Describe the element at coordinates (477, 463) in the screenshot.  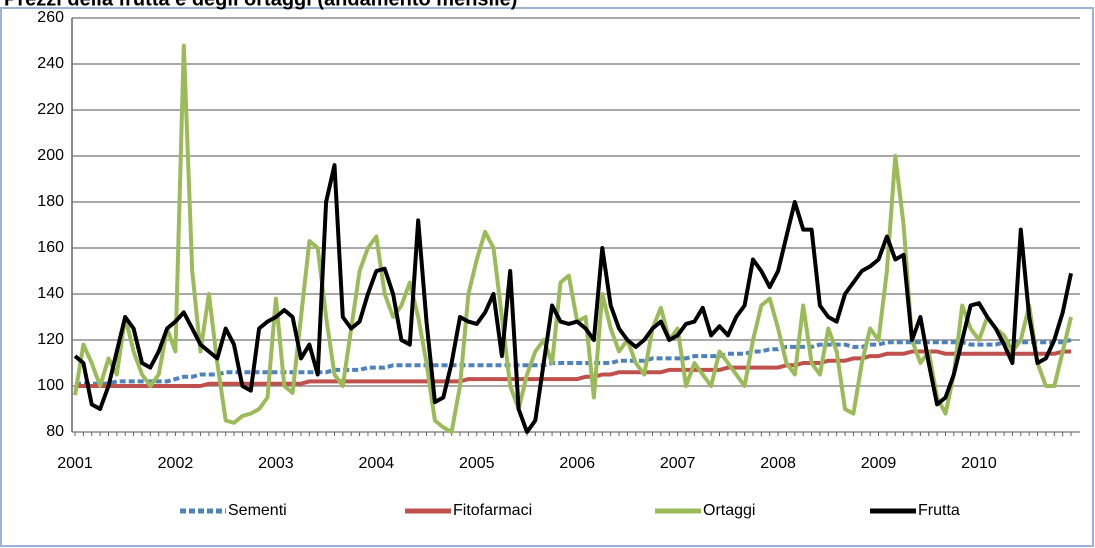
I see `x-tick-label: 2005` at that location.